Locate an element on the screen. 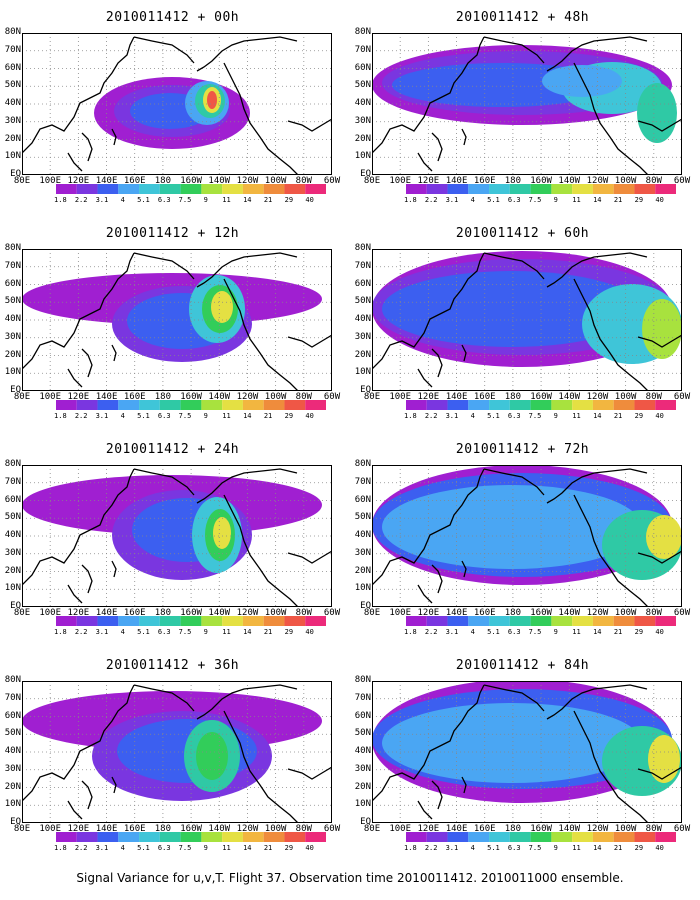  longitude-label: 80W is located at coordinates (653, 613).